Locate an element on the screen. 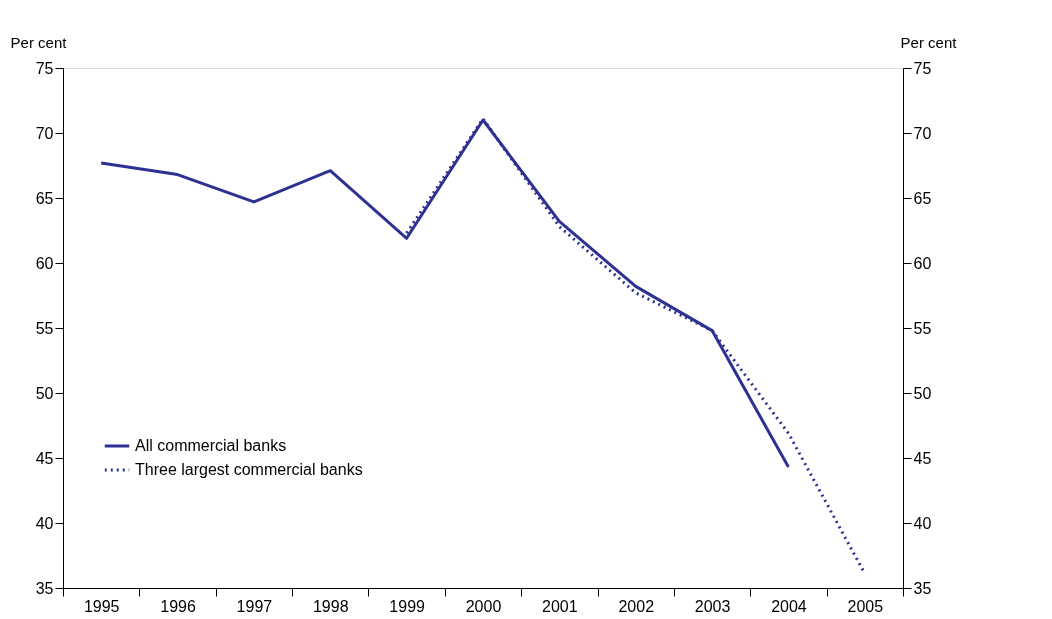 The image size is (1052, 619). y-axis-title: Per cent is located at coordinates (39, 42).